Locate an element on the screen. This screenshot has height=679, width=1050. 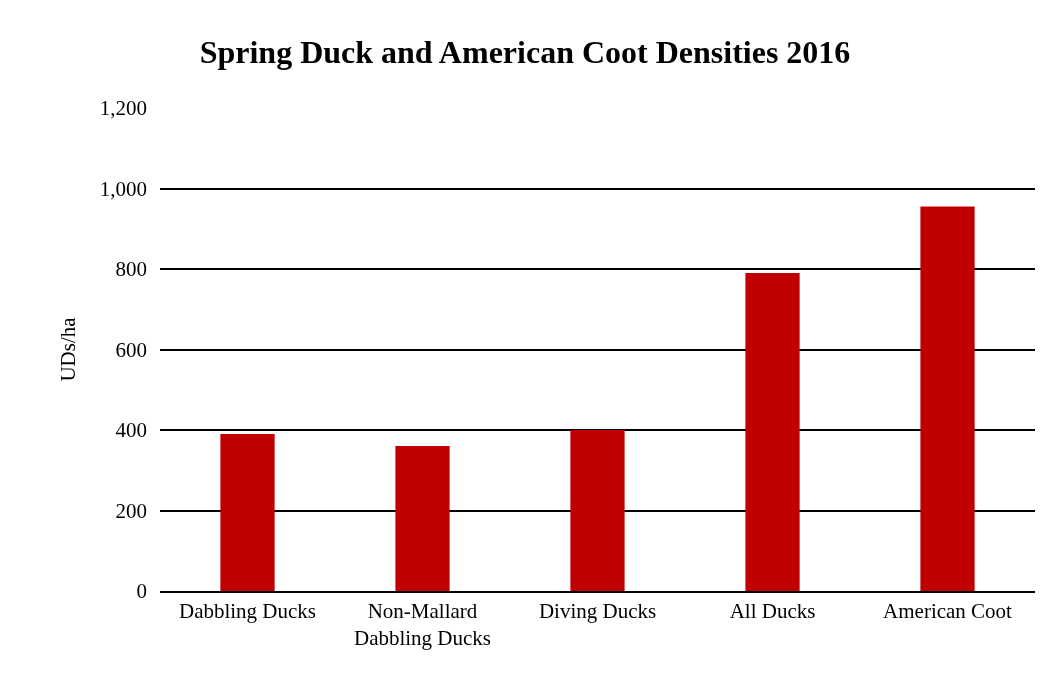
y-axis-title: UDs/ha is located at coordinates (67, 349).